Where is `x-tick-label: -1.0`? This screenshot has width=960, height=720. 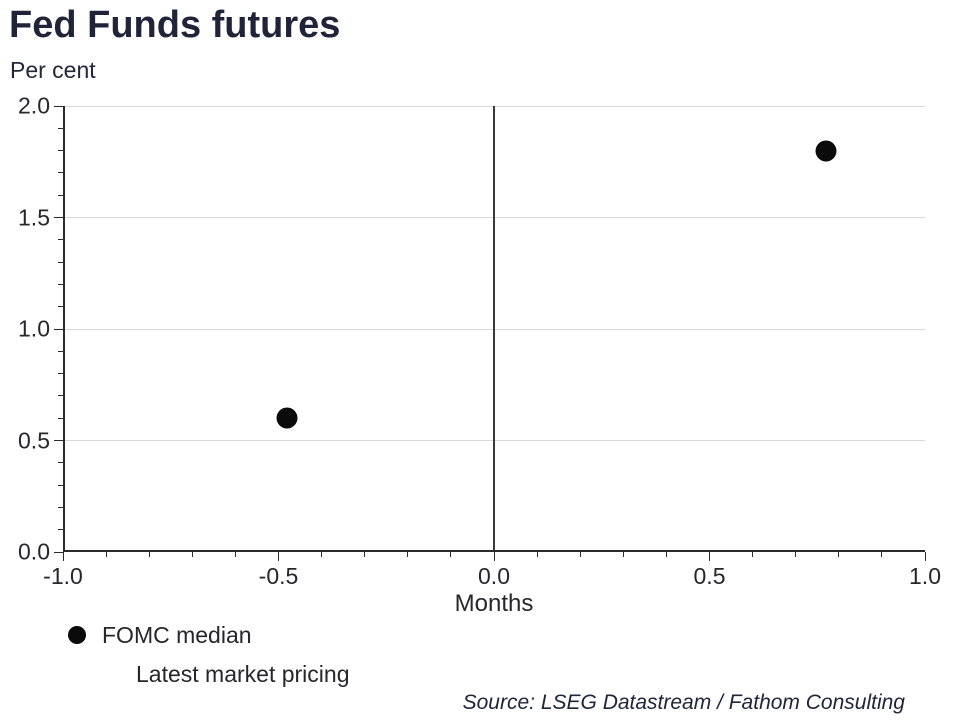
x-tick-label: -1.0 is located at coordinates (63, 576).